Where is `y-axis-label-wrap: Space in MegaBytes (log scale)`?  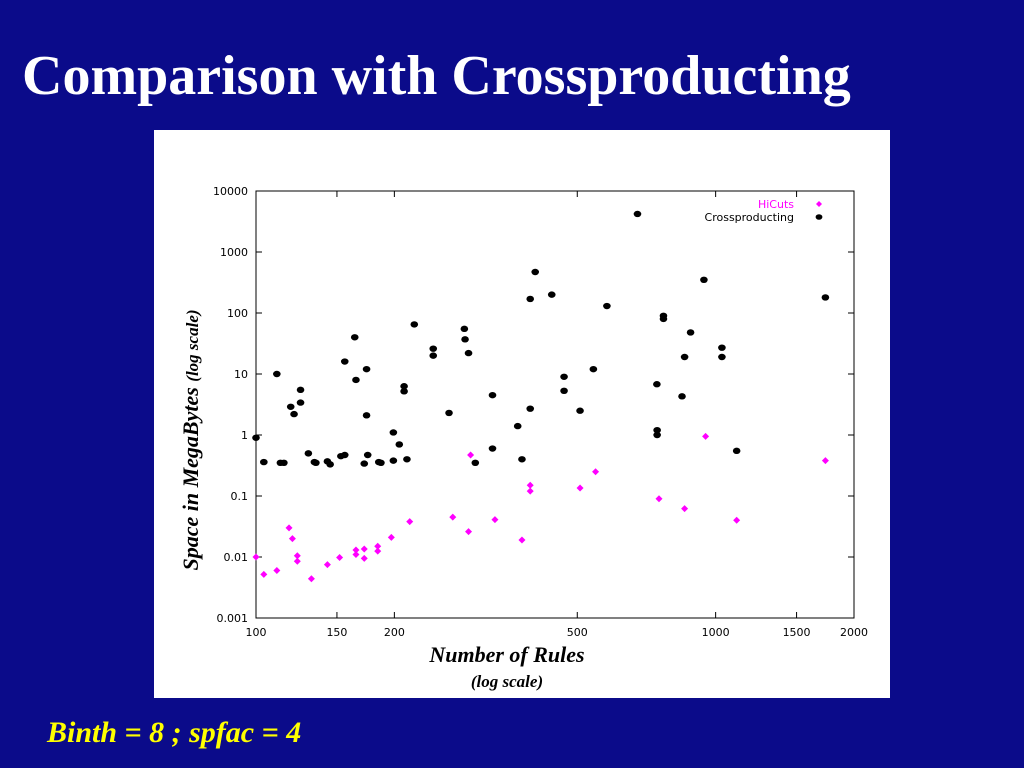 y-axis-label-wrap: Space in MegaBytes (log scale) is located at coordinates (191, 440).